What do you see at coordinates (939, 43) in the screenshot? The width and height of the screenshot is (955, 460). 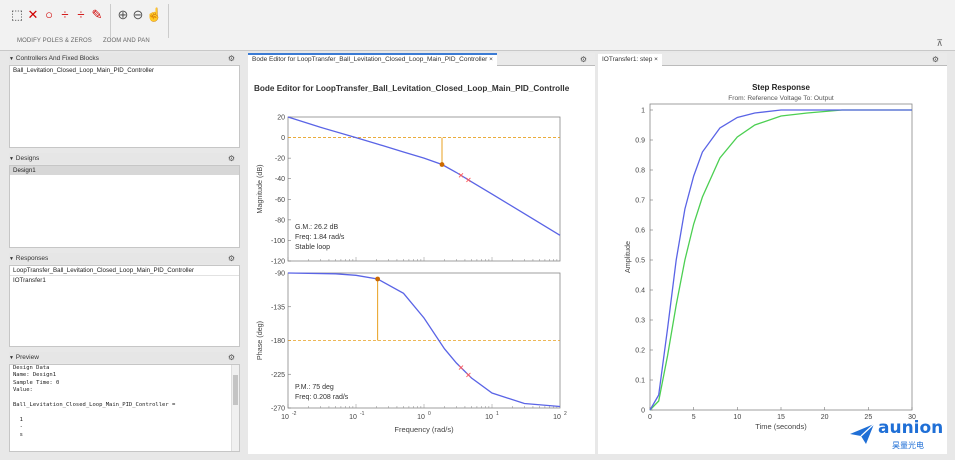 I see `collapse-toolstrip-icon: ⊼` at bounding box center [939, 43].